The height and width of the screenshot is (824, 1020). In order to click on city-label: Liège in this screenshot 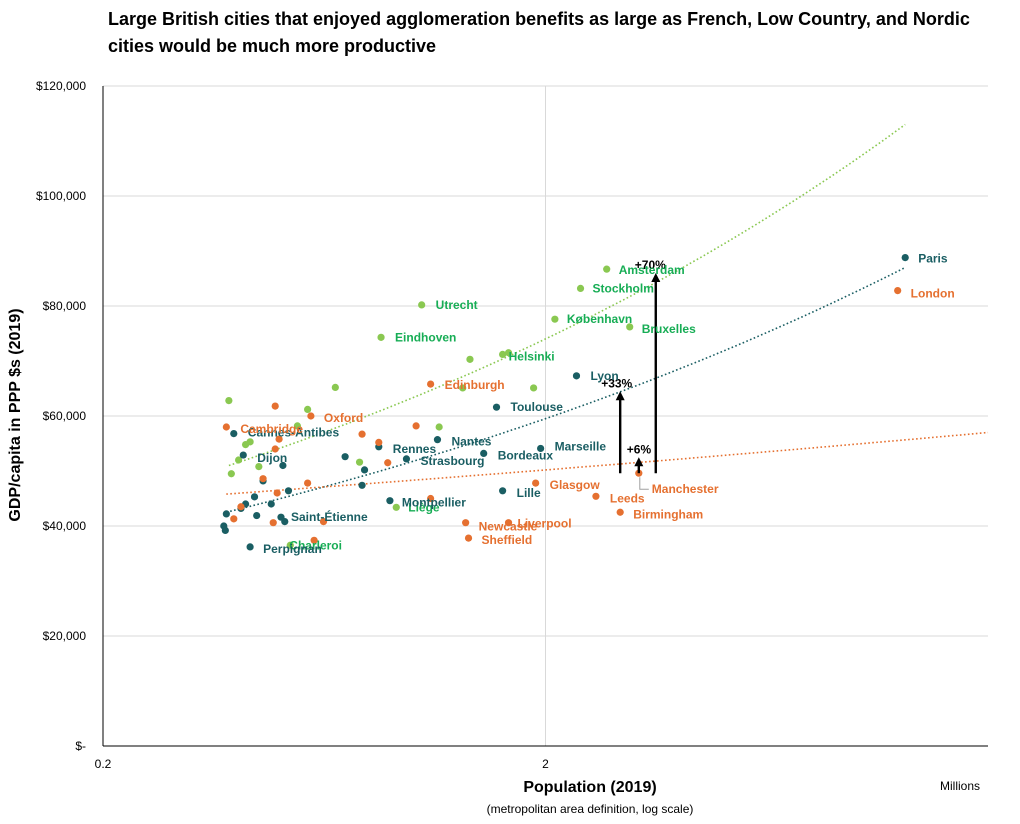, I will do `click(424, 507)`.